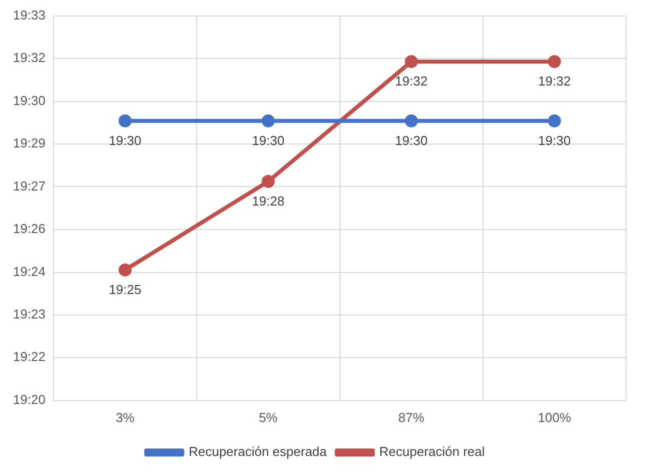 The height and width of the screenshot is (474, 646). Describe the element at coordinates (29, 143) in the screenshot. I see `y-tick-label: 19:29` at that location.